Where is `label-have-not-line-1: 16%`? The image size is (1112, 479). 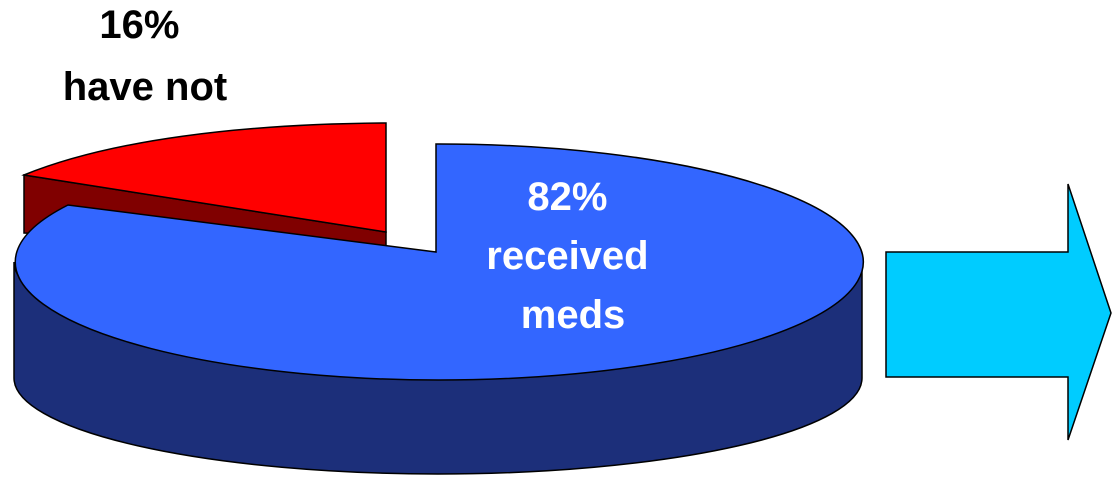
label-have-not-line-1: 16% is located at coordinates (139, 25).